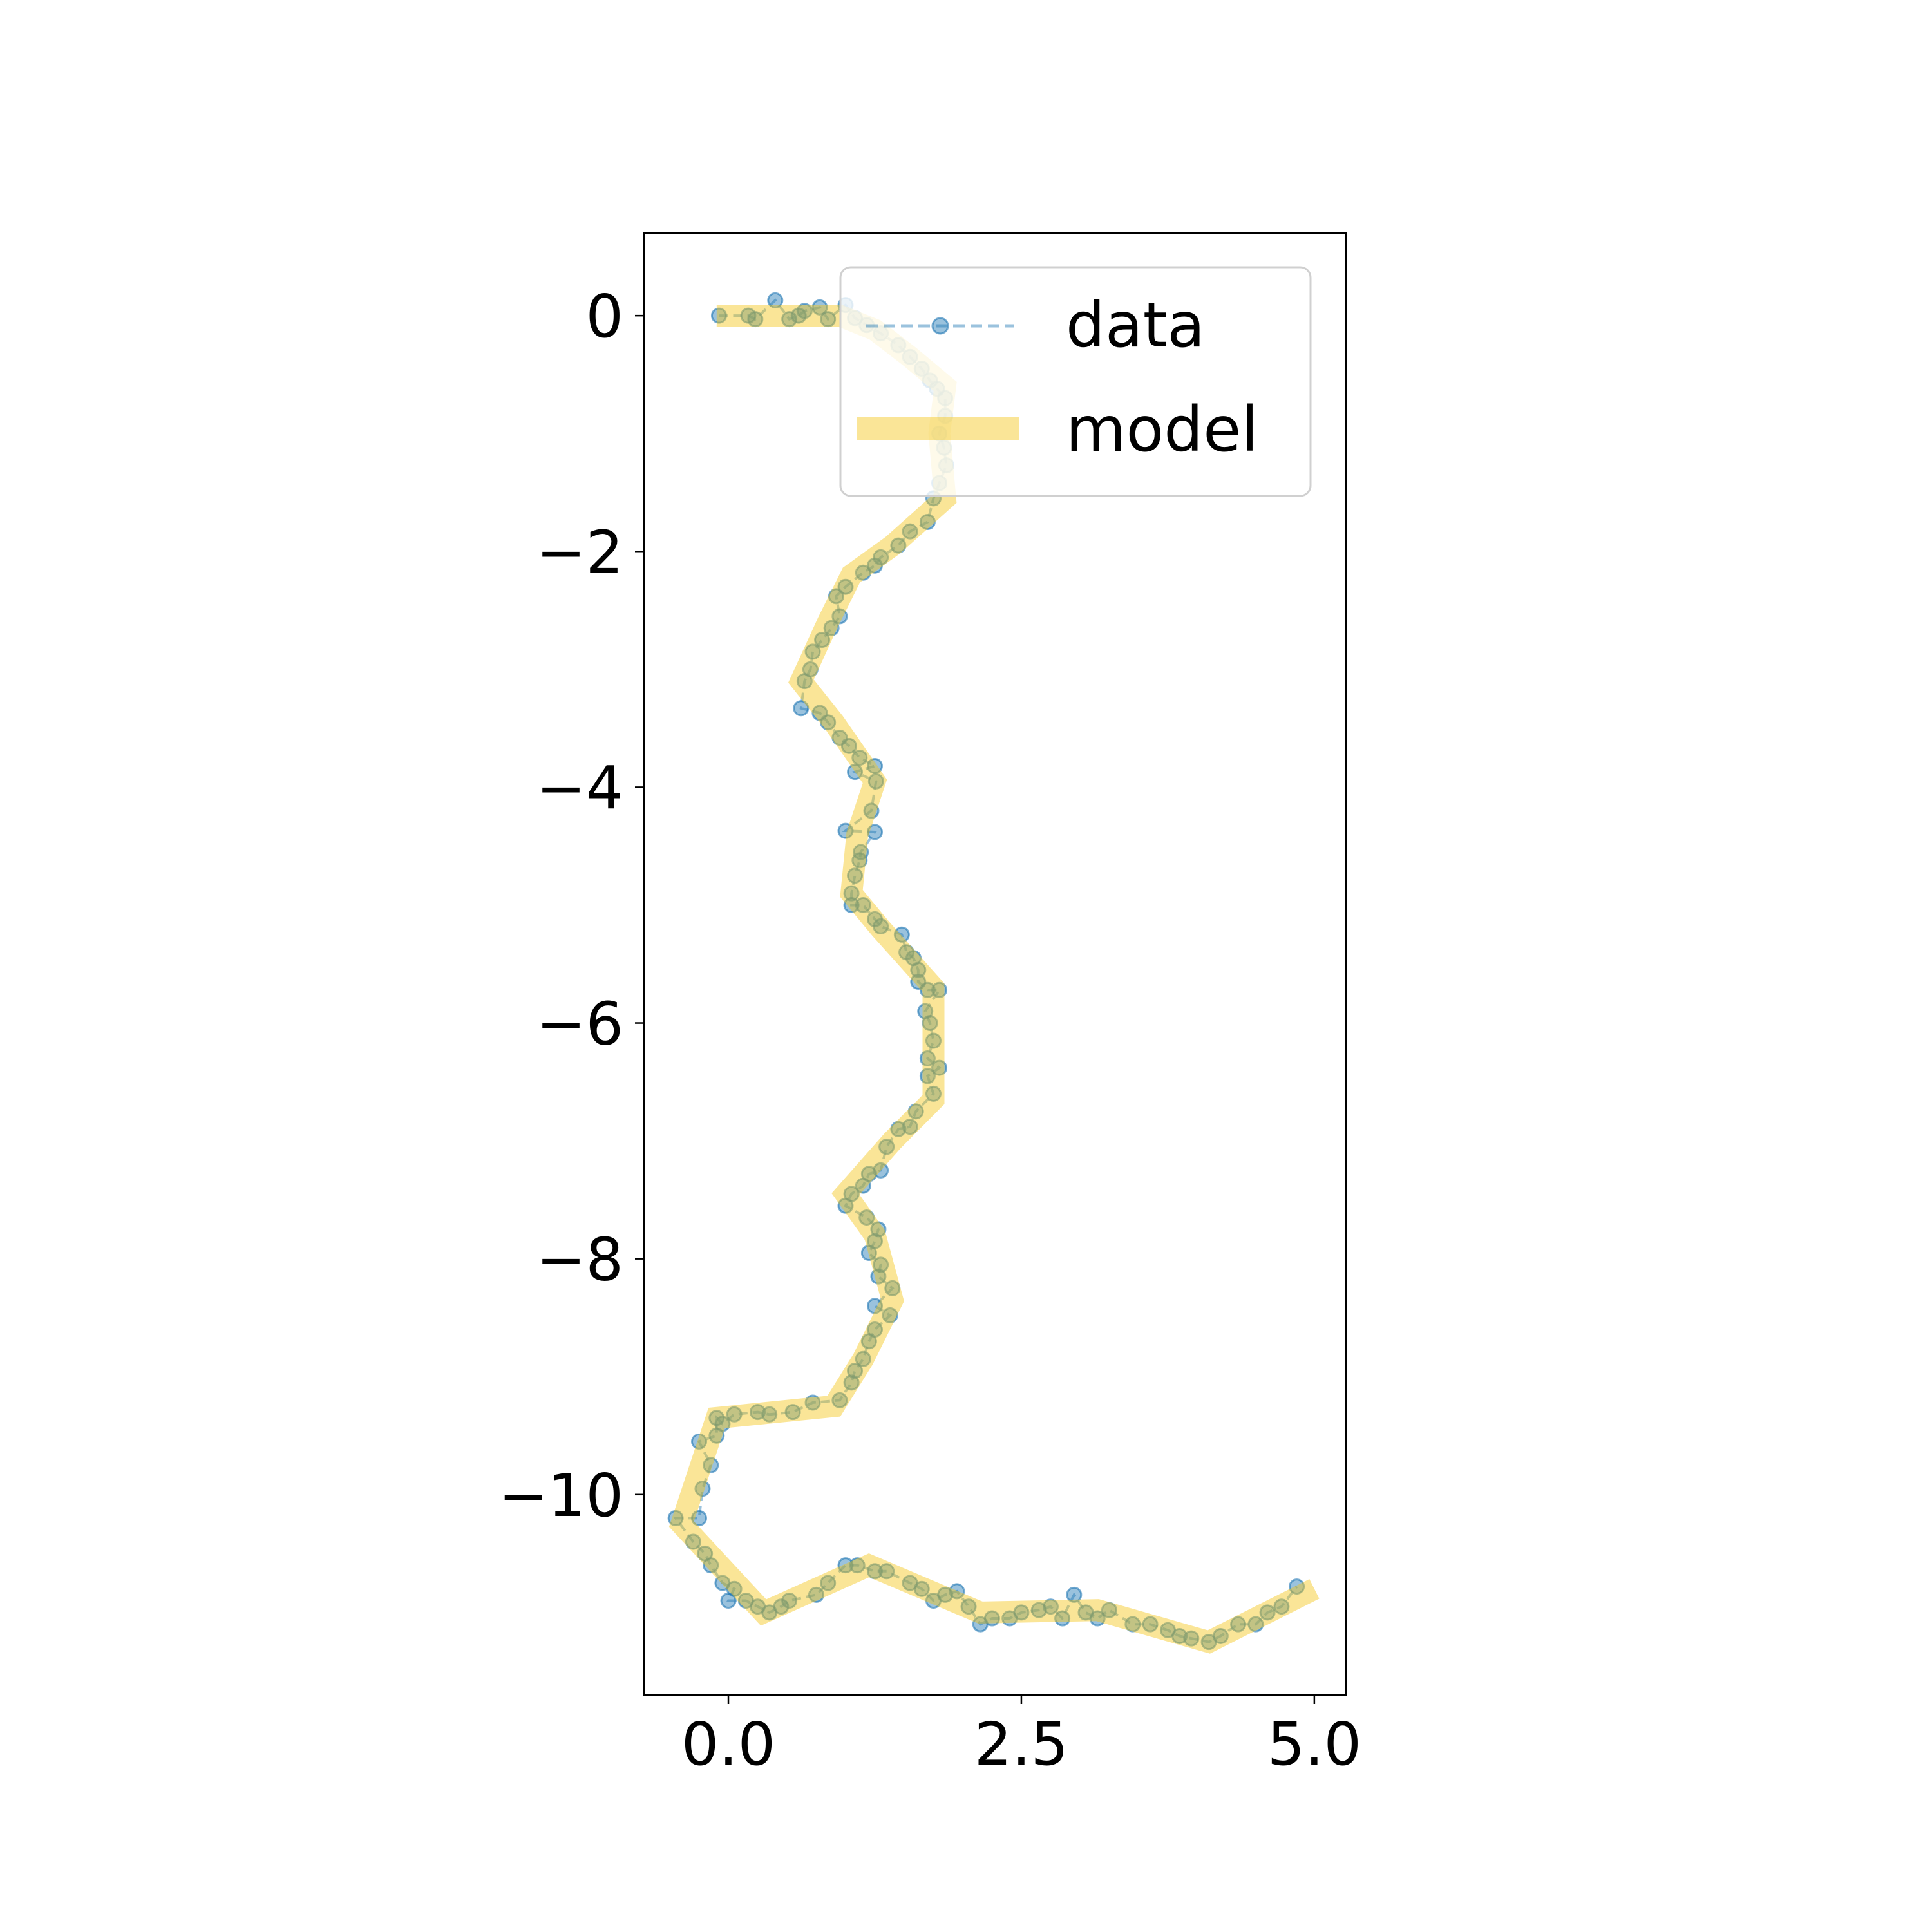 The image size is (1932, 1932). What do you see at coordinates (1021, 1744) in the screenshot?
I see `x-tick-label: 2.5` at bounding box center [1021, 1744].